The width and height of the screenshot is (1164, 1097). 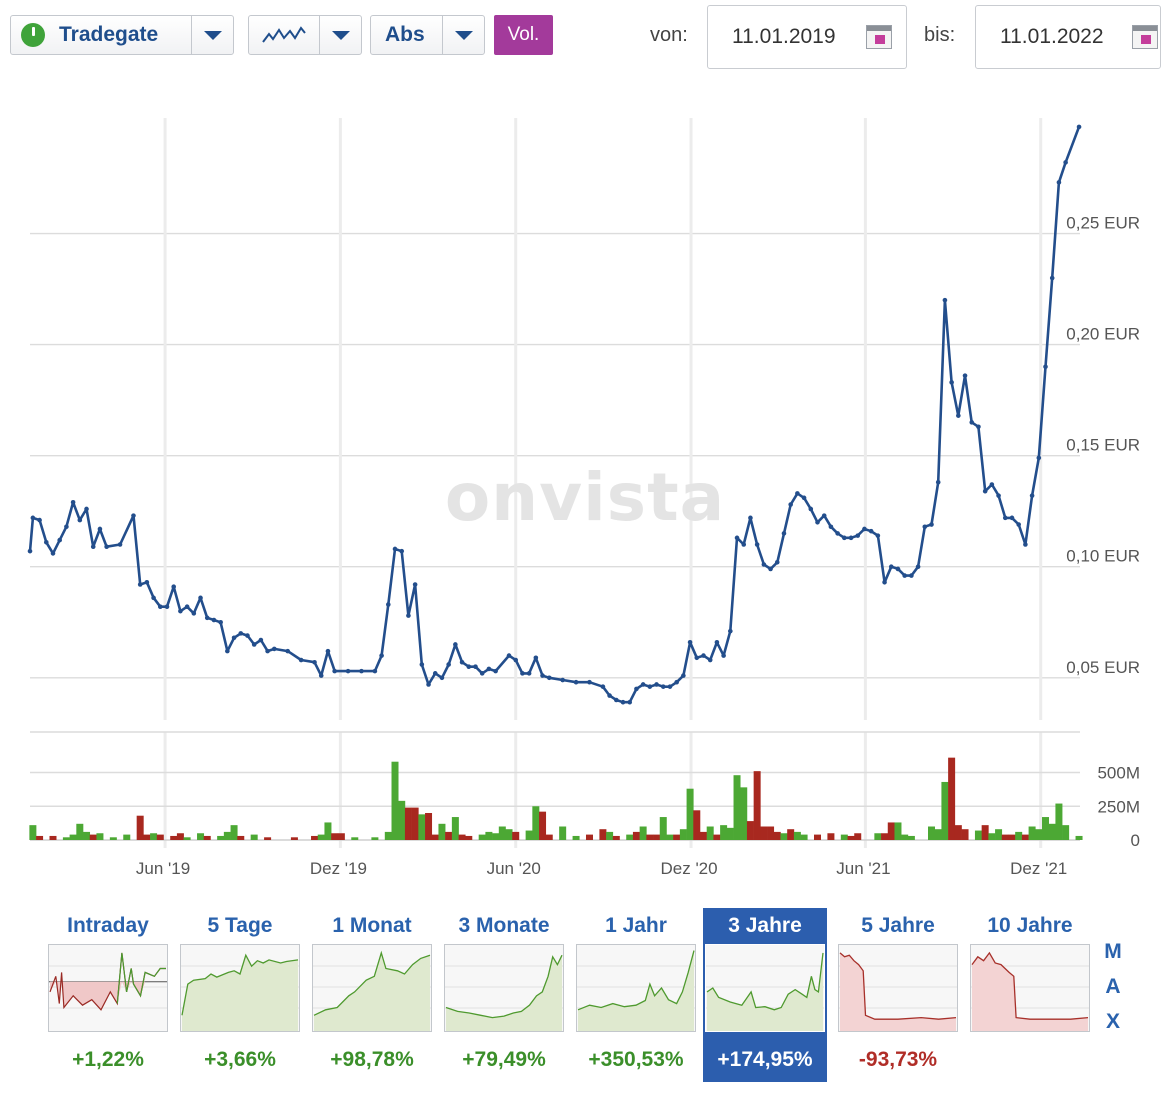 What do you see at coordinates (504, 995) in the screenshot?
I see `period-tab-3m: 3 Monate +79,49%` at bounding box center [504, 995].